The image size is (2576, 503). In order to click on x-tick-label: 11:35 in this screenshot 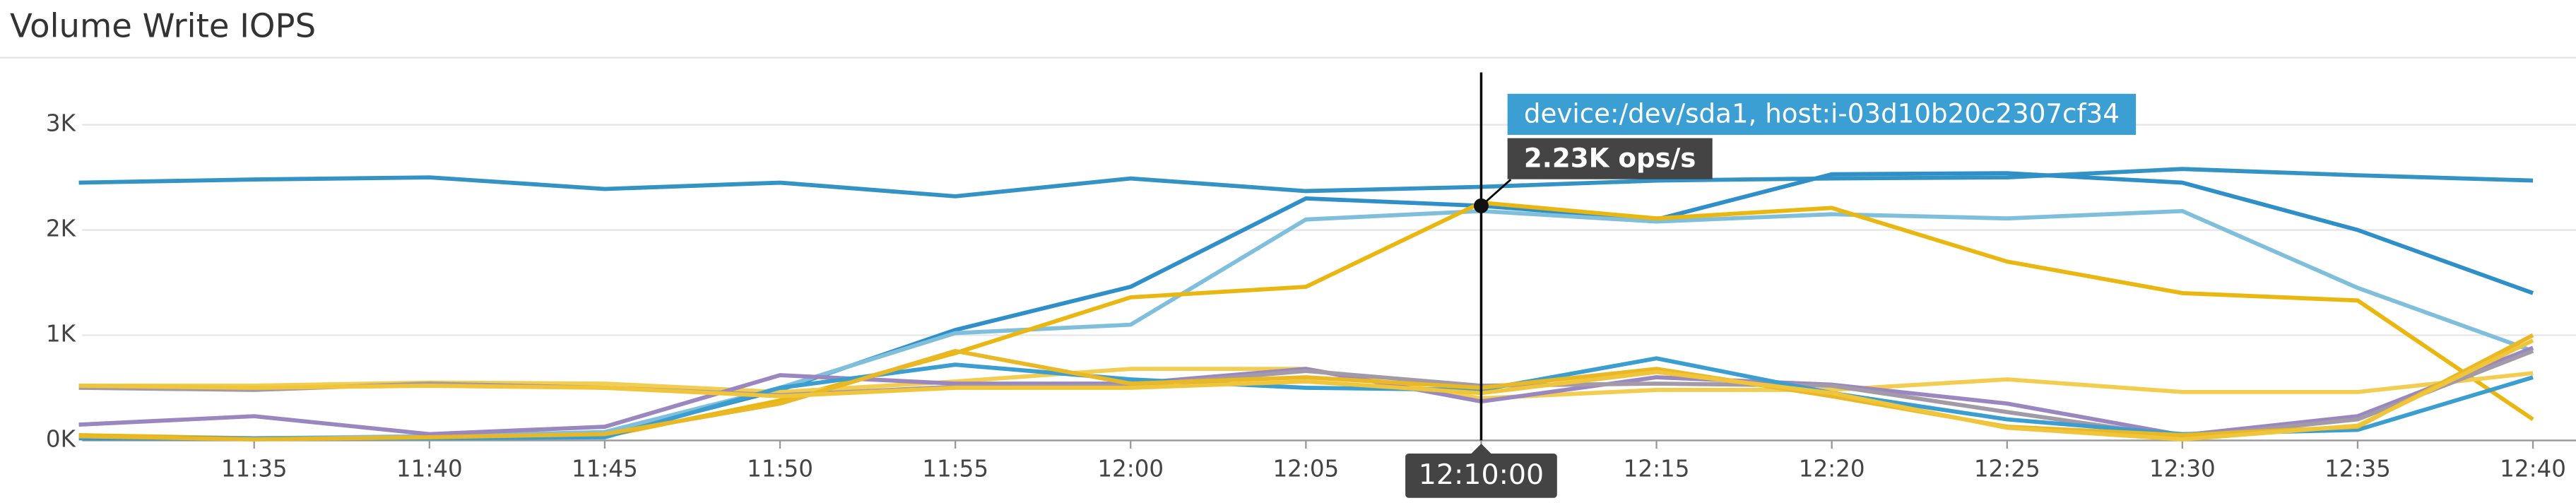, I will do `click(254, 469)`.